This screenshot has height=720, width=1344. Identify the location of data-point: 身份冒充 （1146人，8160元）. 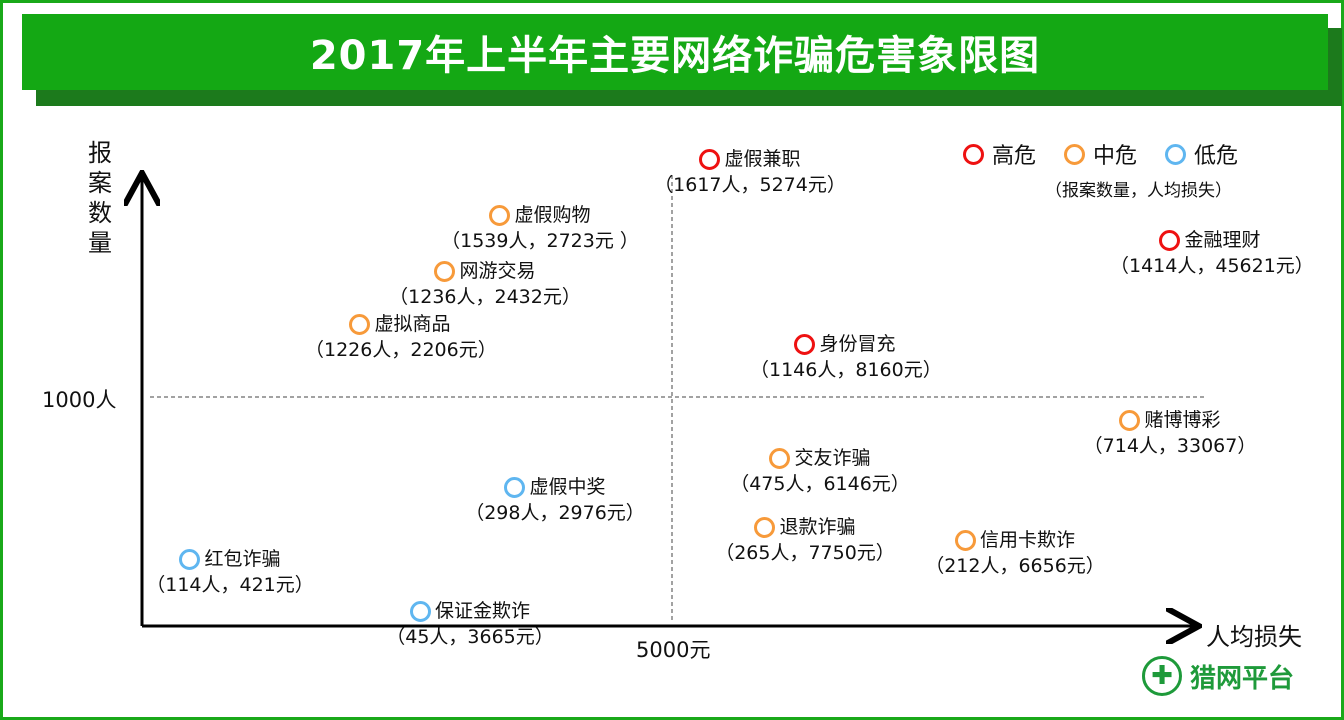
(846, 357).